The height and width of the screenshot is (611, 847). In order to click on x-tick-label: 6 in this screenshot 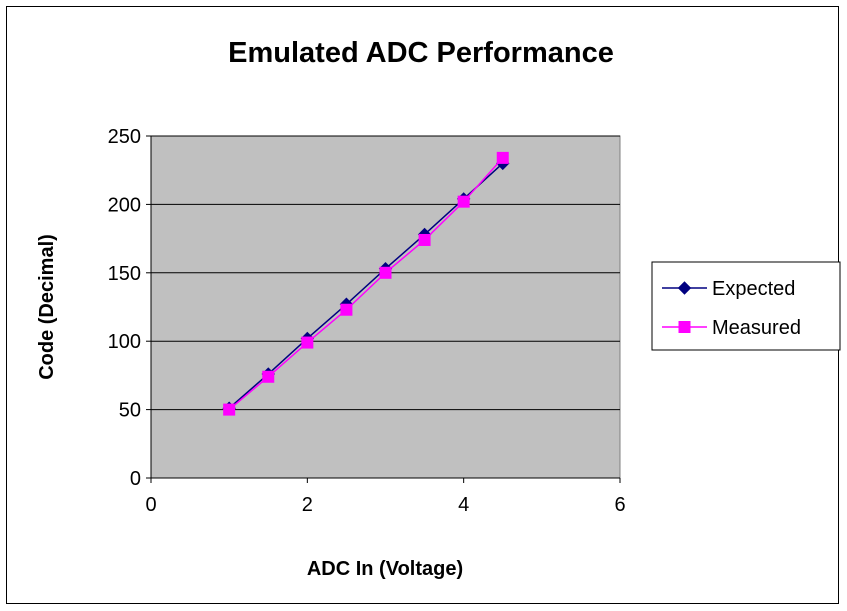, I will do `click(619, 505)`.